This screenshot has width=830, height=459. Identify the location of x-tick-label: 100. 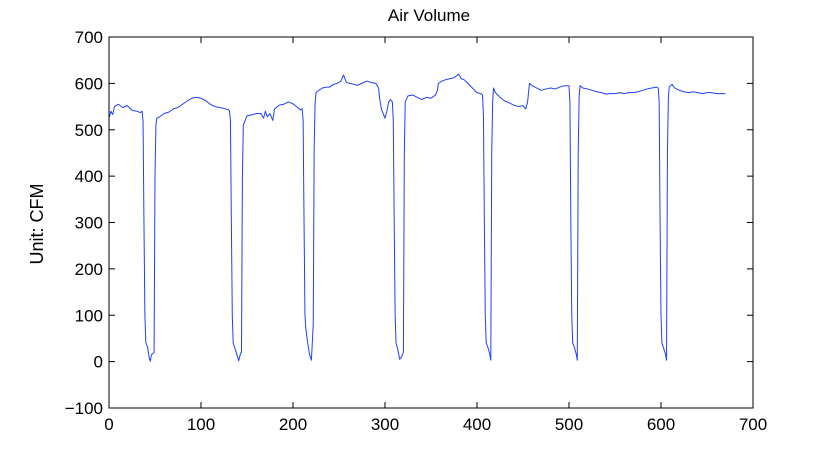
(201, 424).